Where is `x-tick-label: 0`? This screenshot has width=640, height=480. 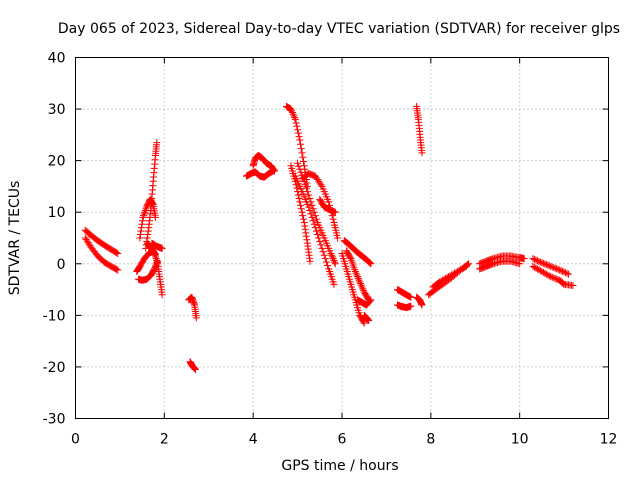 x-tick-label: 0 is located at coordinates (75, 440).